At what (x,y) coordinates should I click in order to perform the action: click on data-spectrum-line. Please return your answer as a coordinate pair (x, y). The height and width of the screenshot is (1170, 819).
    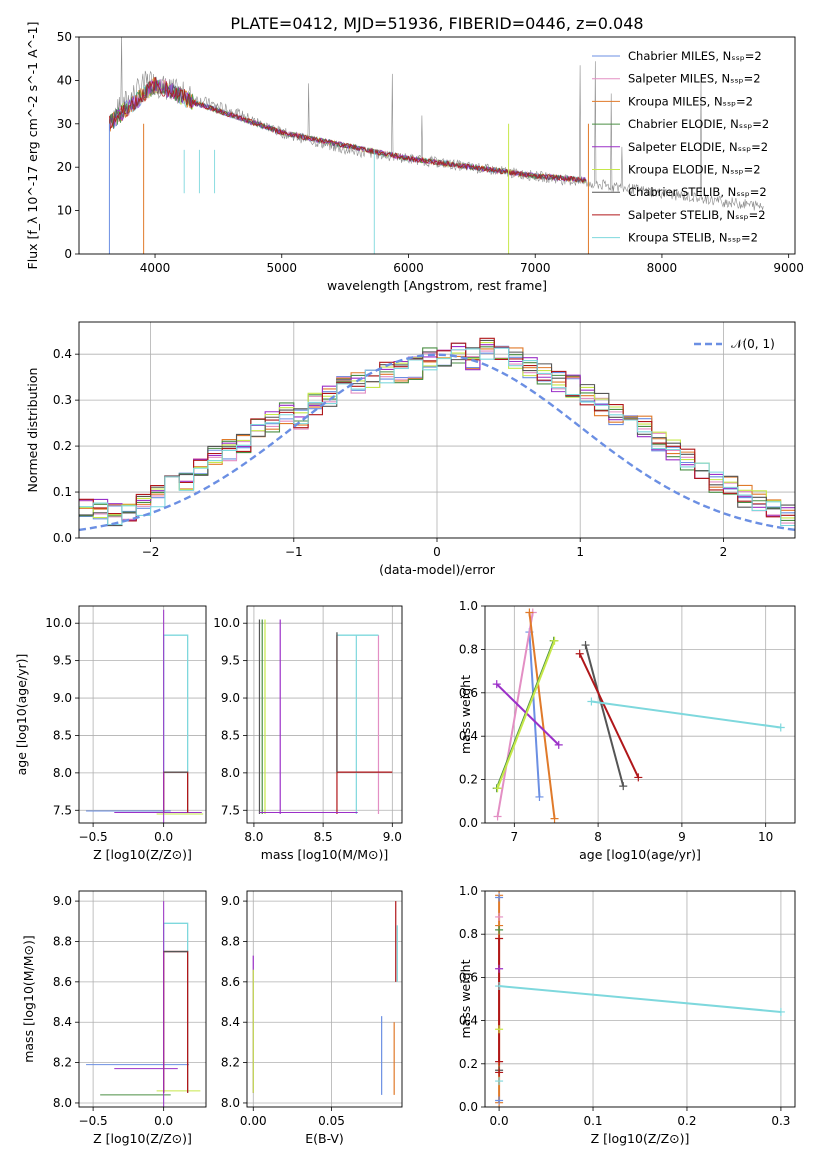
    Looking at the image, I should click on (436, 124).